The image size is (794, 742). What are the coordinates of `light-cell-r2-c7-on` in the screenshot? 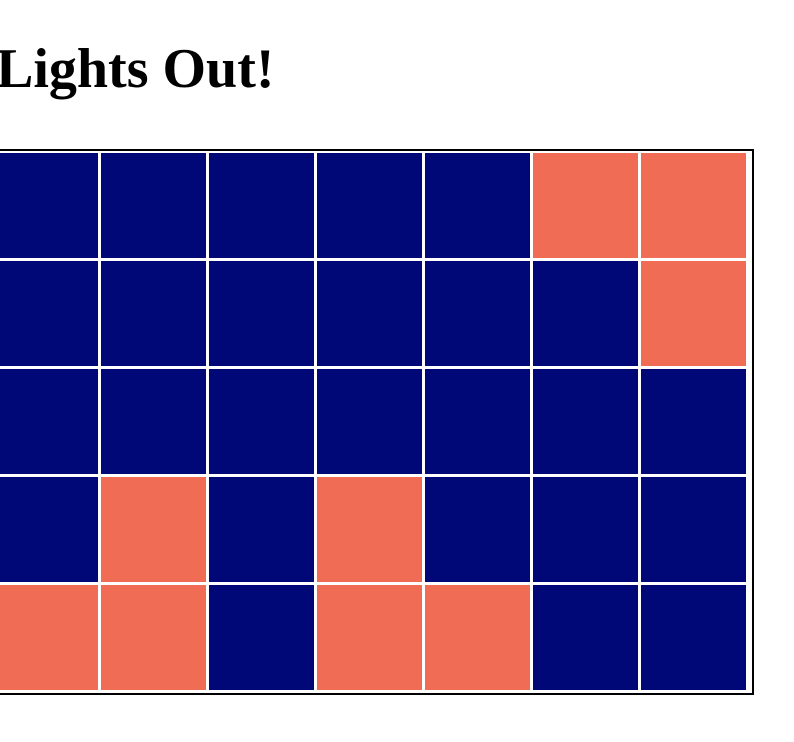 It's located at (693, 313).